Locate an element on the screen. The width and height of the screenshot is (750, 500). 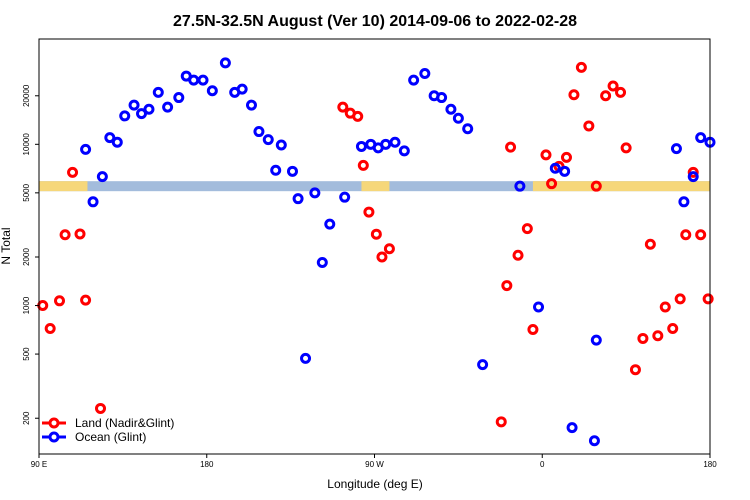
y-tick-label: 1000 is located at coordinates (26, 305).